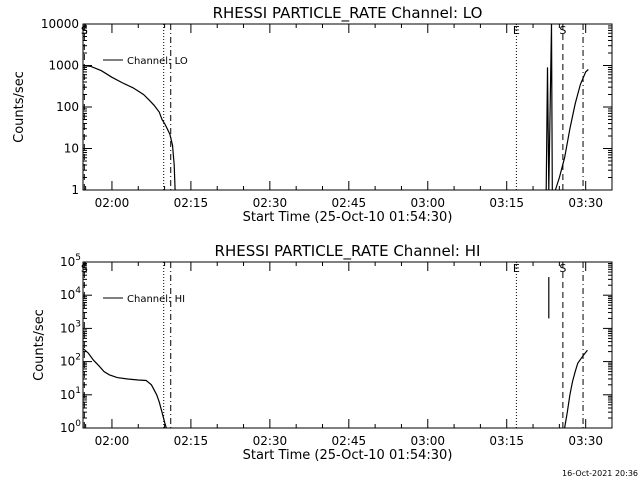  I want to click on y-tick-label: 10³, so click(70, 327).